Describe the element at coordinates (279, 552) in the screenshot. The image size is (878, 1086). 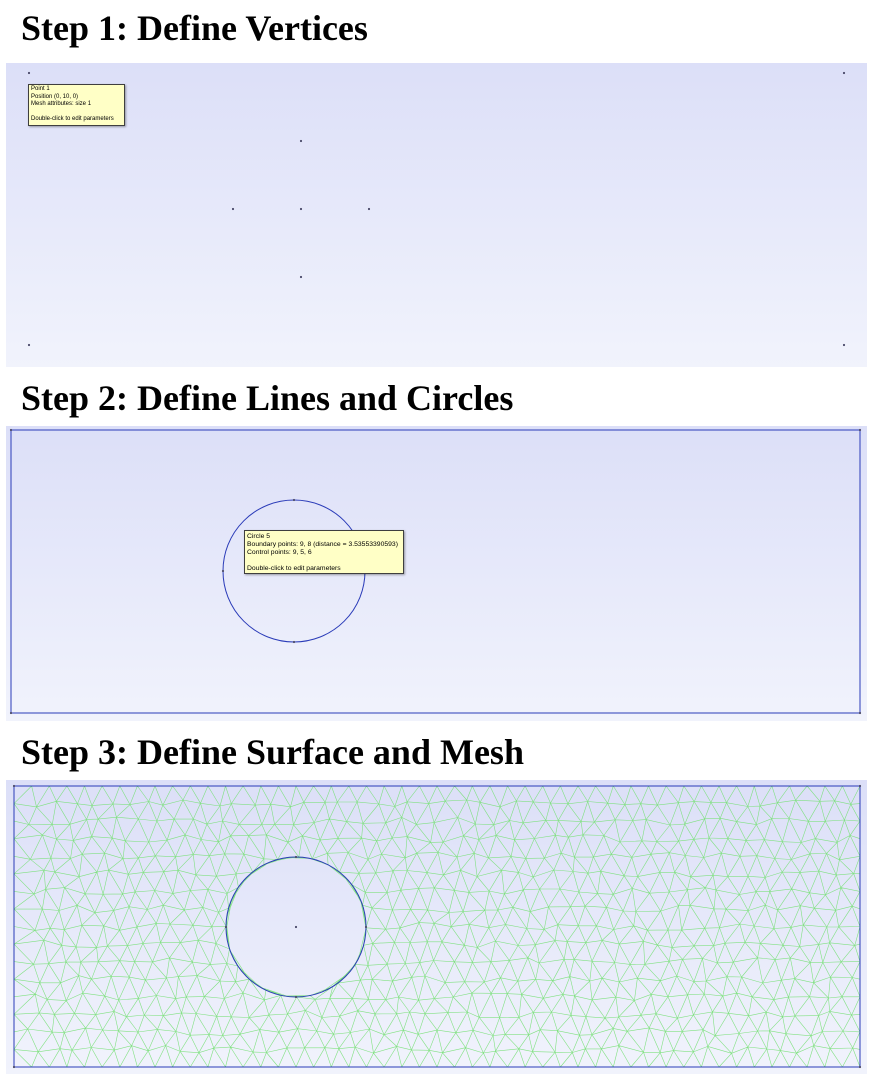
I see `tooltip-control-points: Control points: 9, 5, 6` at that location.